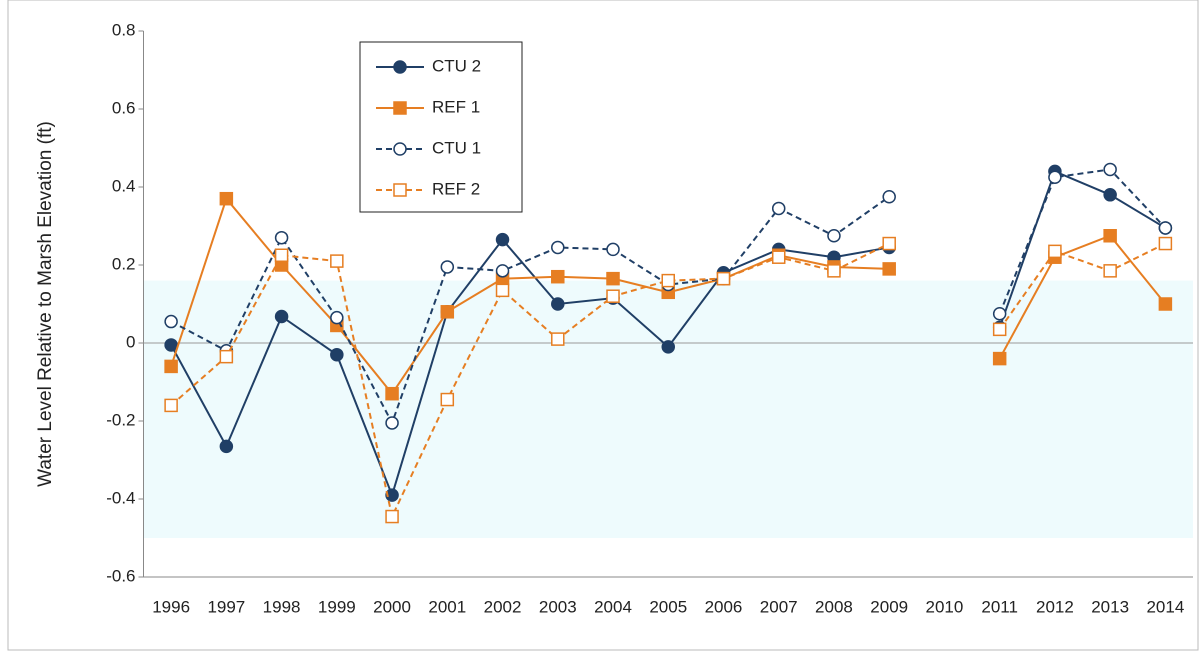 The height and width of the screenshot is (651, 1199). Describe the element at coordinates (668, 606) in the screenshot. I see `x-tick-label: 2005` at that location.